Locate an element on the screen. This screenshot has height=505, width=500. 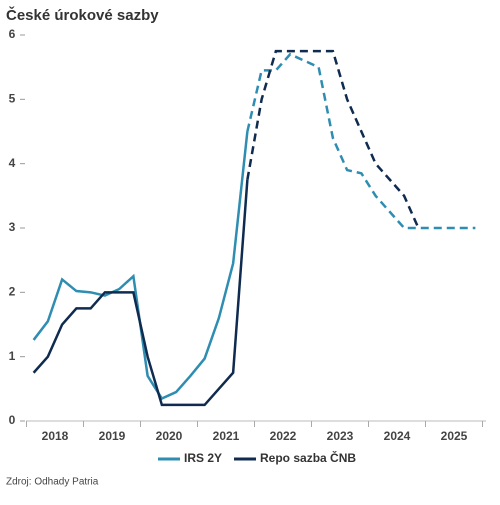
chart-title: České úrokové sazby is located at coordinates (82, 15).